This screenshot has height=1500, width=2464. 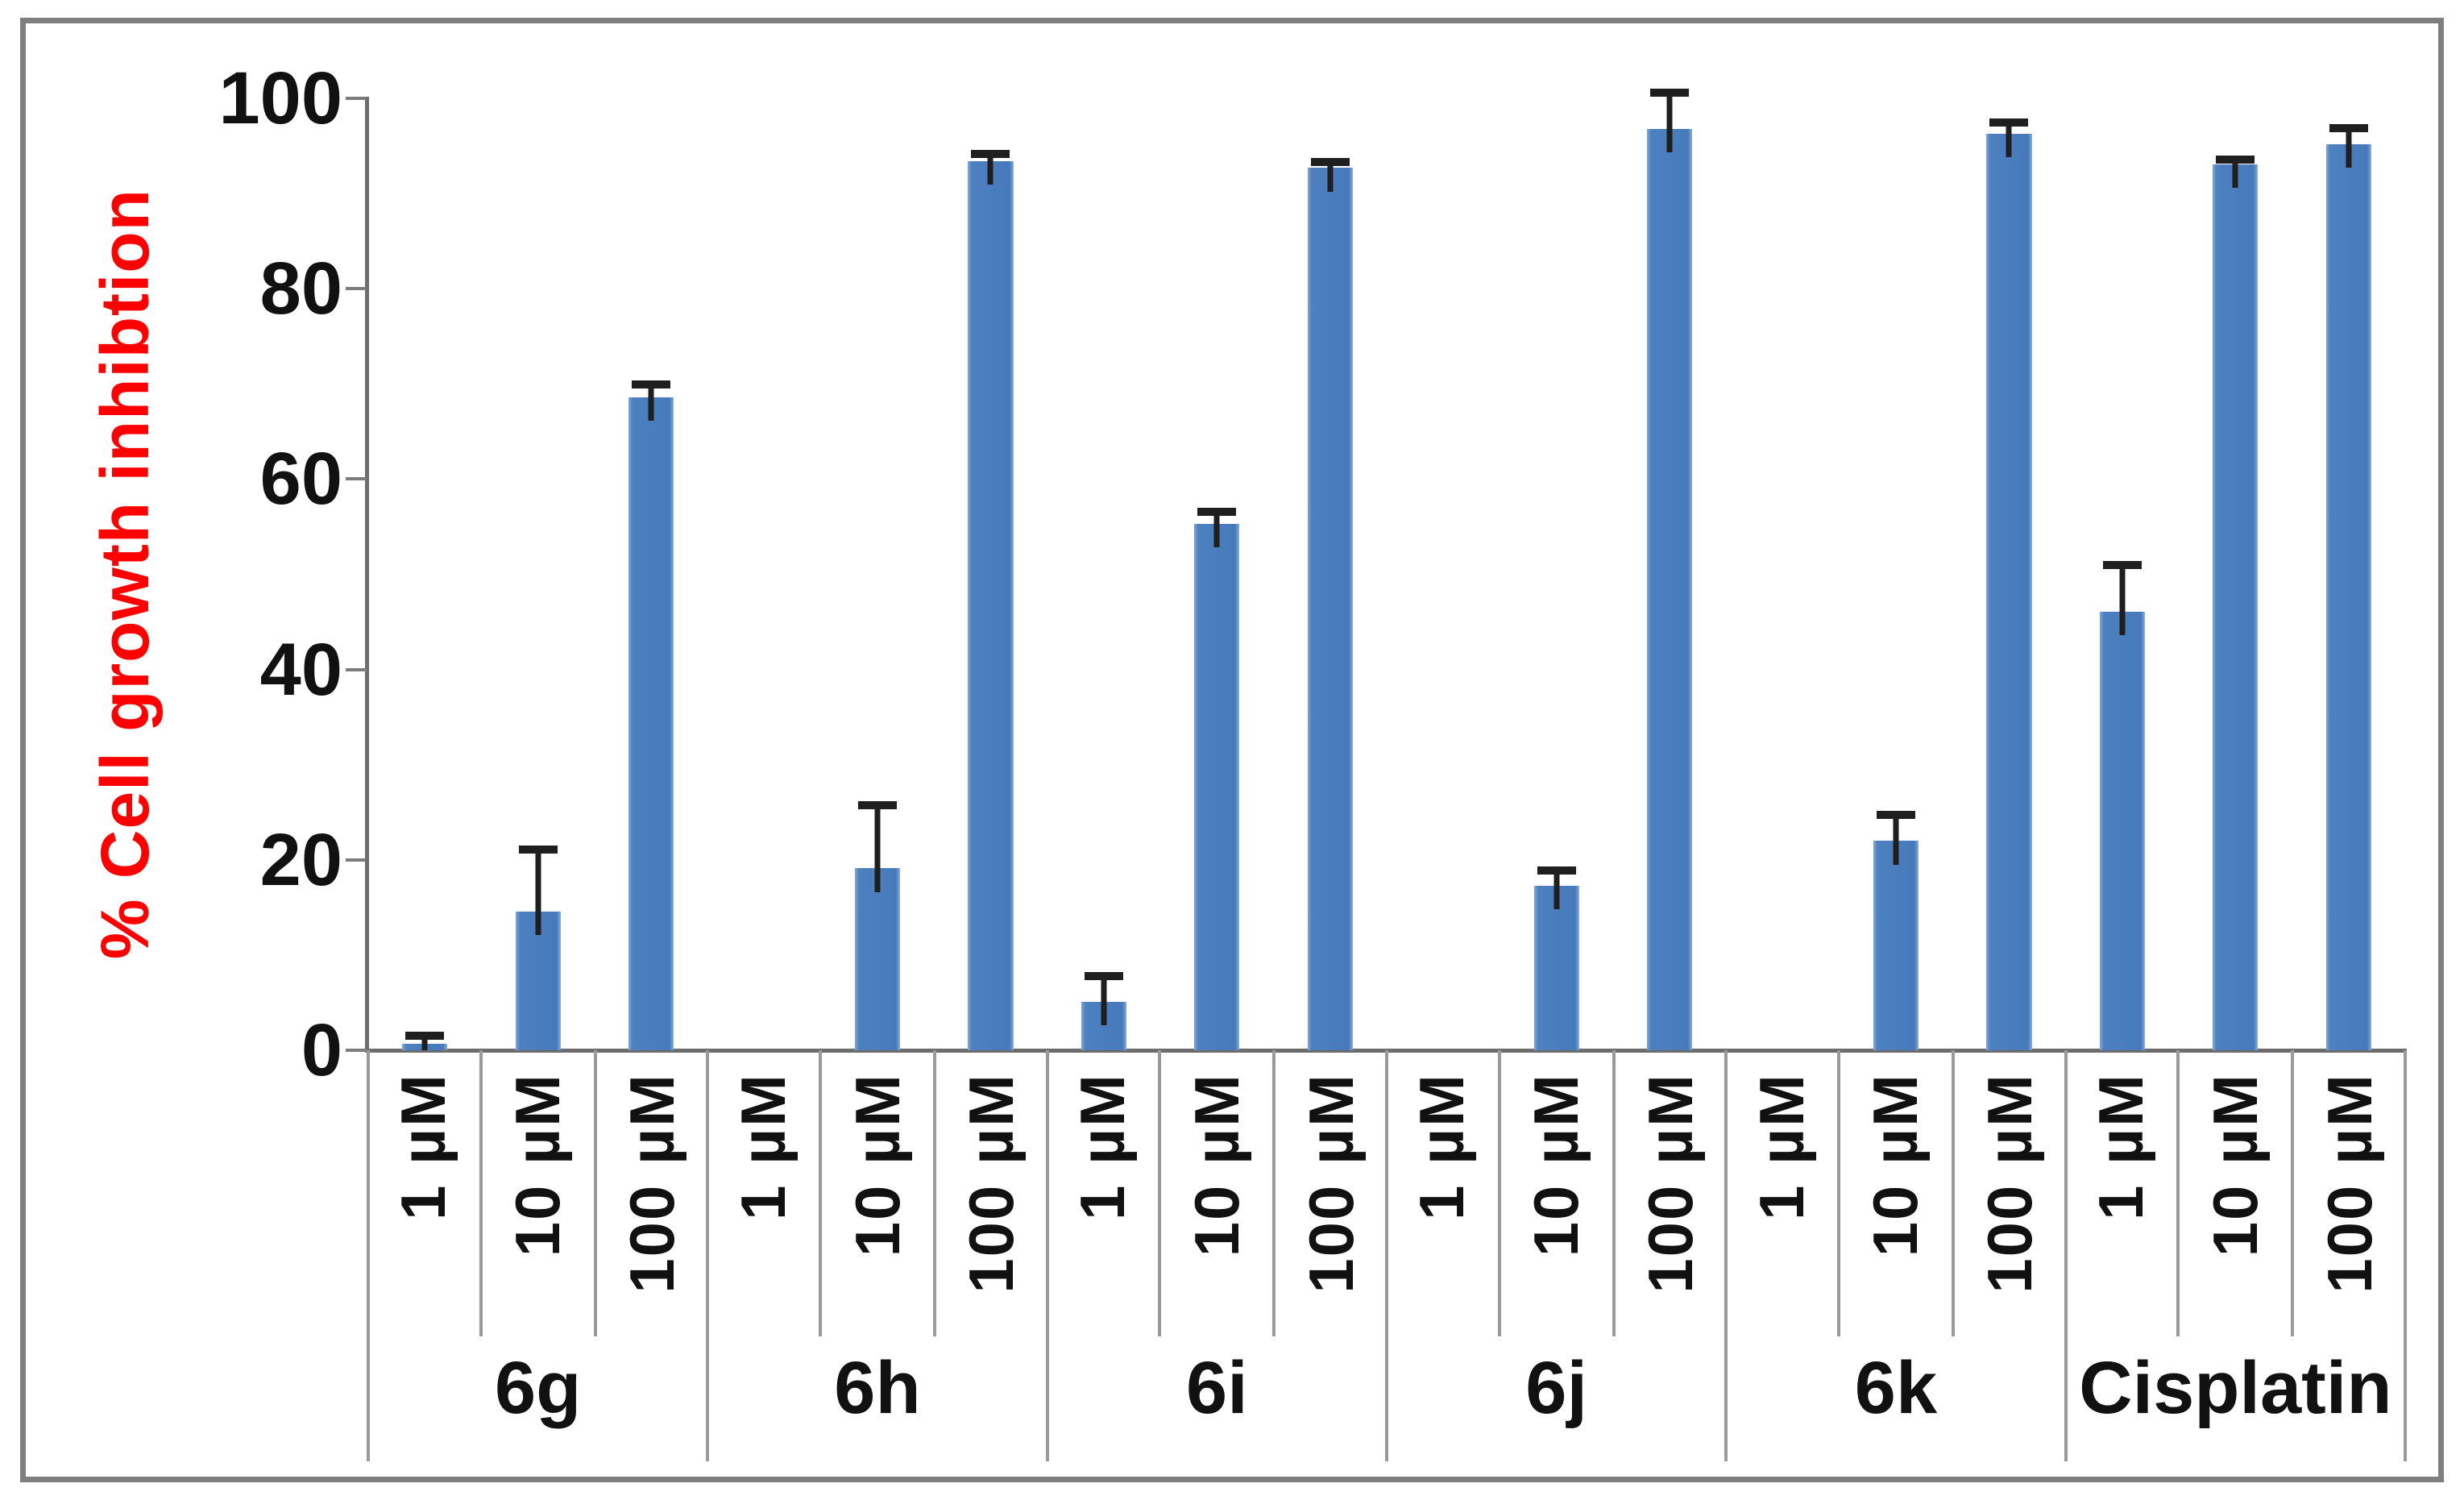 I want to click on y-tick-label: 60, so click(x=300, y=479).